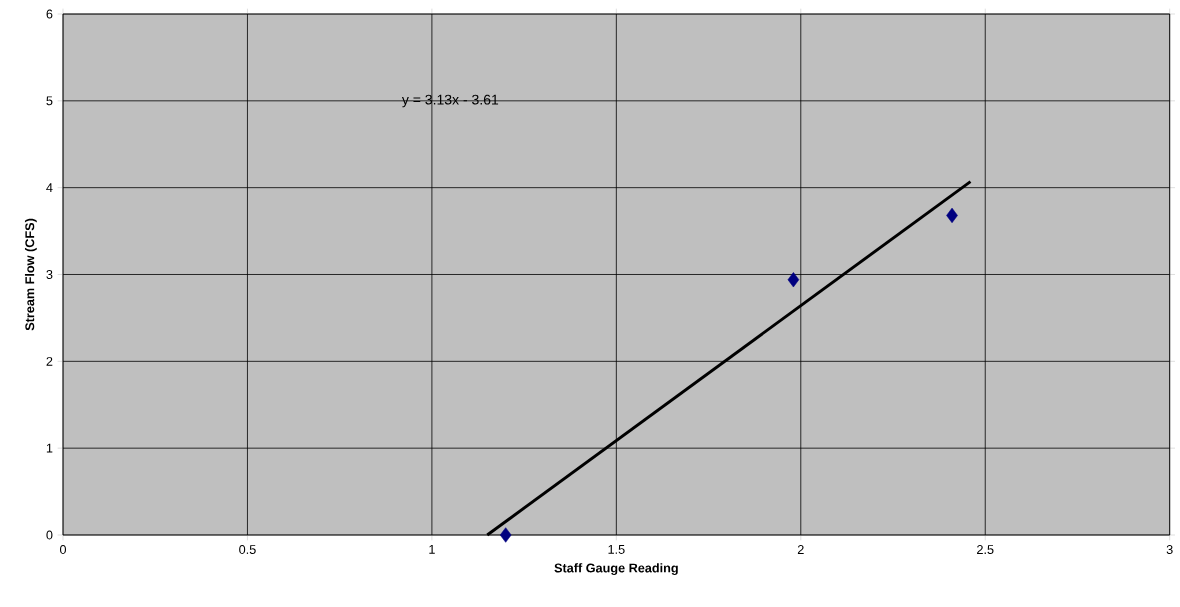 Image resolution: width=1180 pixels, height=607 pixels. Describe the element at coordinates (450, 101) in the screenshot. I see `annotation: y = 3.13x - 3.61` at that location.